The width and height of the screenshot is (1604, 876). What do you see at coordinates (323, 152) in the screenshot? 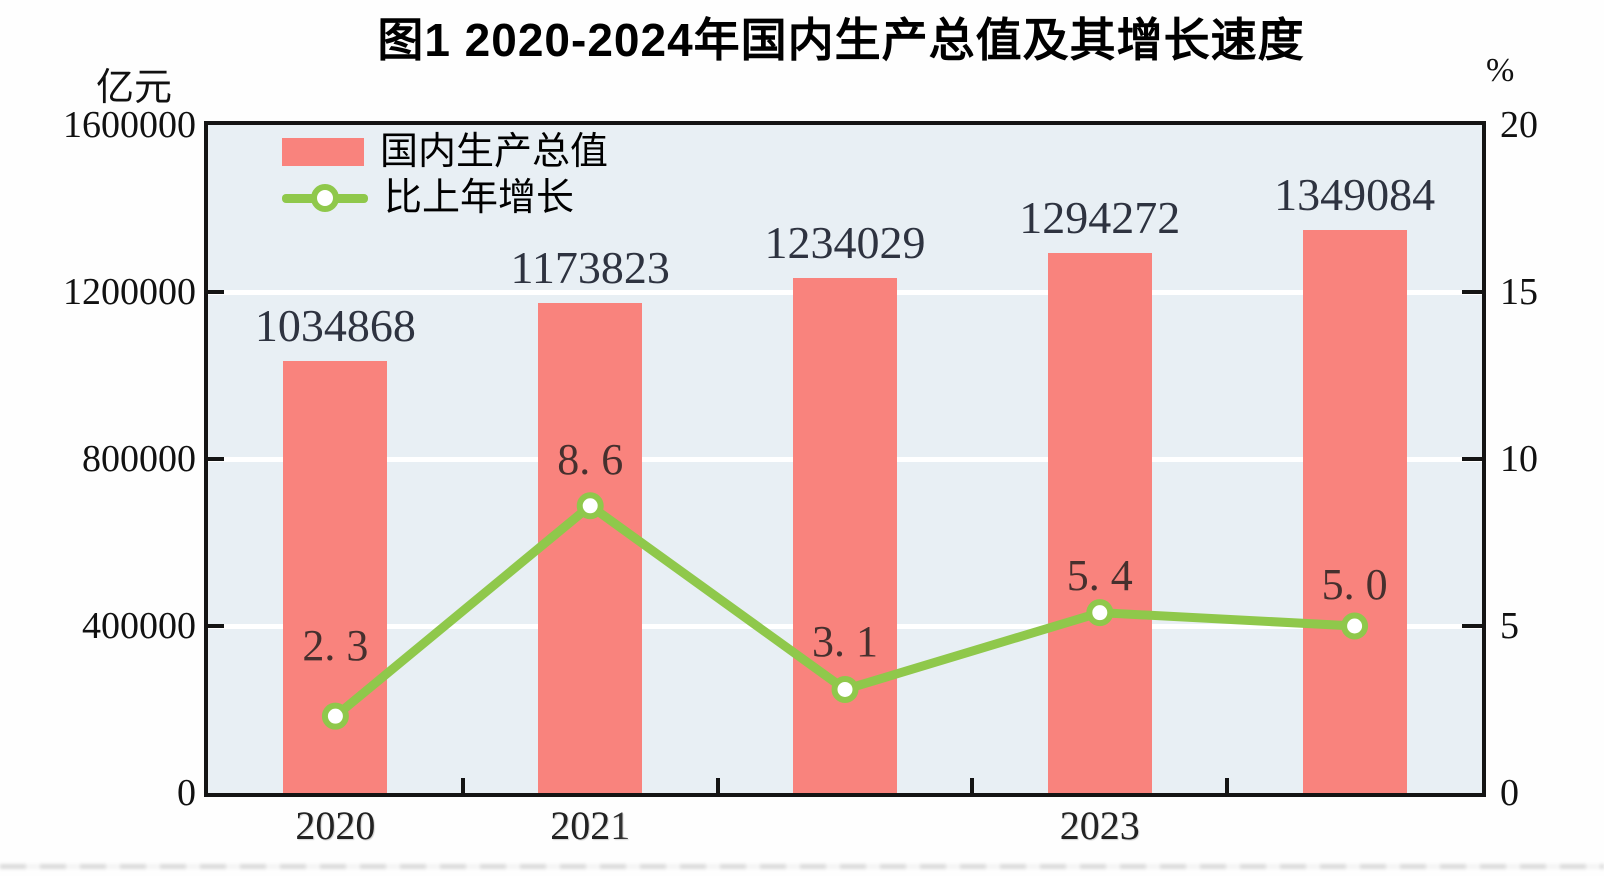
I see `gdp-bar-swatch` at bounding box center [323, 152].